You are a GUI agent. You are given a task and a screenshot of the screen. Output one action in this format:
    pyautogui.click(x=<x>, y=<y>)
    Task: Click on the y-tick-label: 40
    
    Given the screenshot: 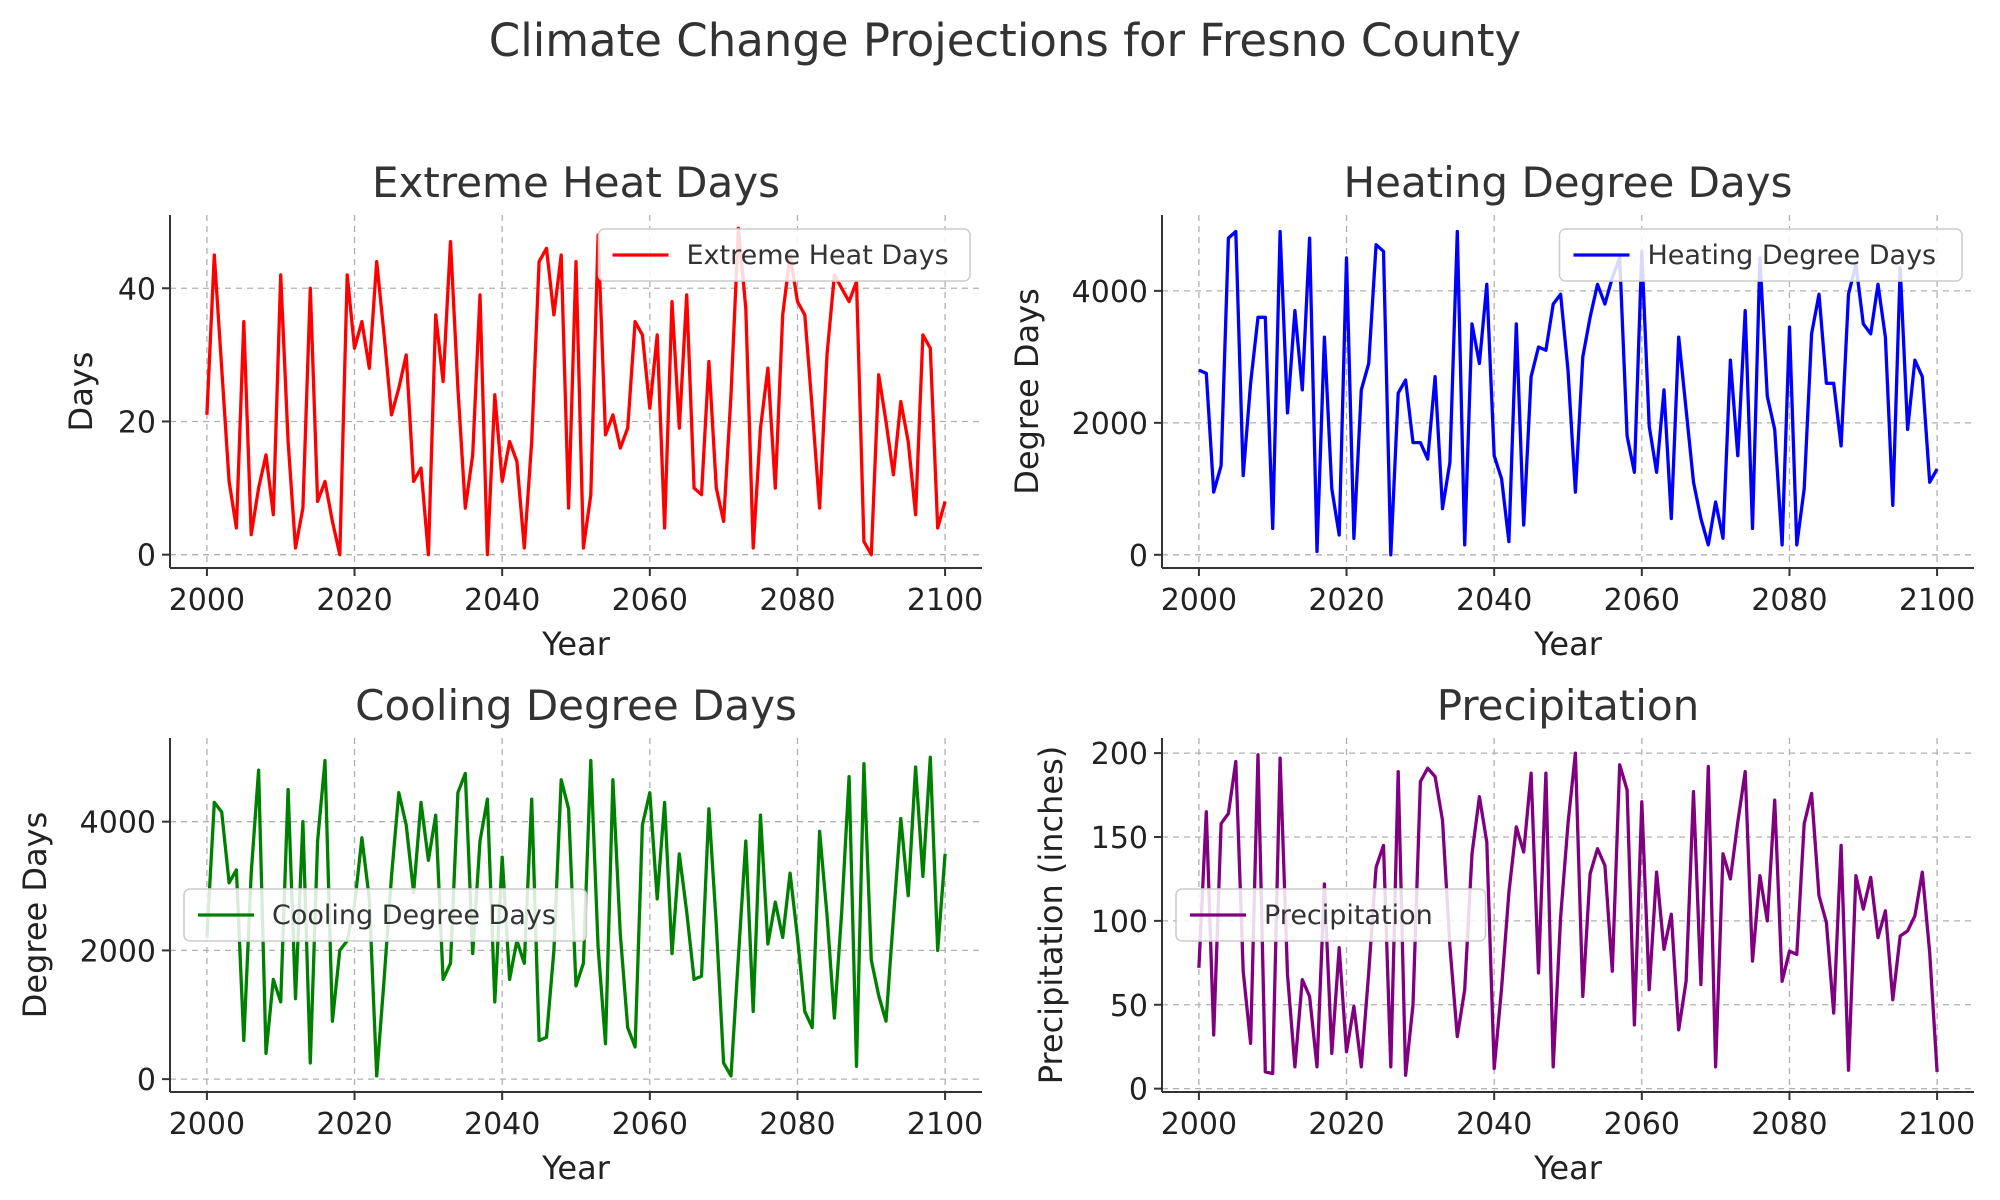 What is the action you would take?
    pyautogui.click(x=137, y=289)
    